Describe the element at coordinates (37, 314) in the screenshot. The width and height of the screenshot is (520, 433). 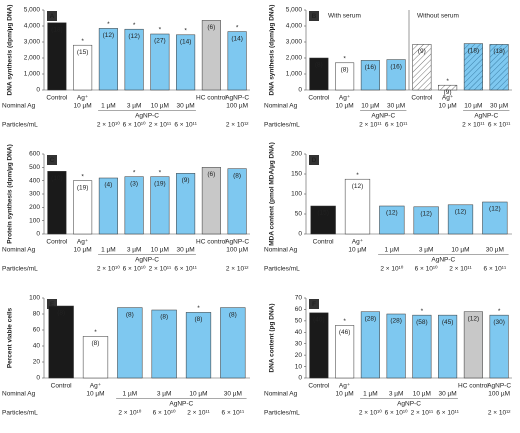
I see `y-tick-label: 80` at that location.